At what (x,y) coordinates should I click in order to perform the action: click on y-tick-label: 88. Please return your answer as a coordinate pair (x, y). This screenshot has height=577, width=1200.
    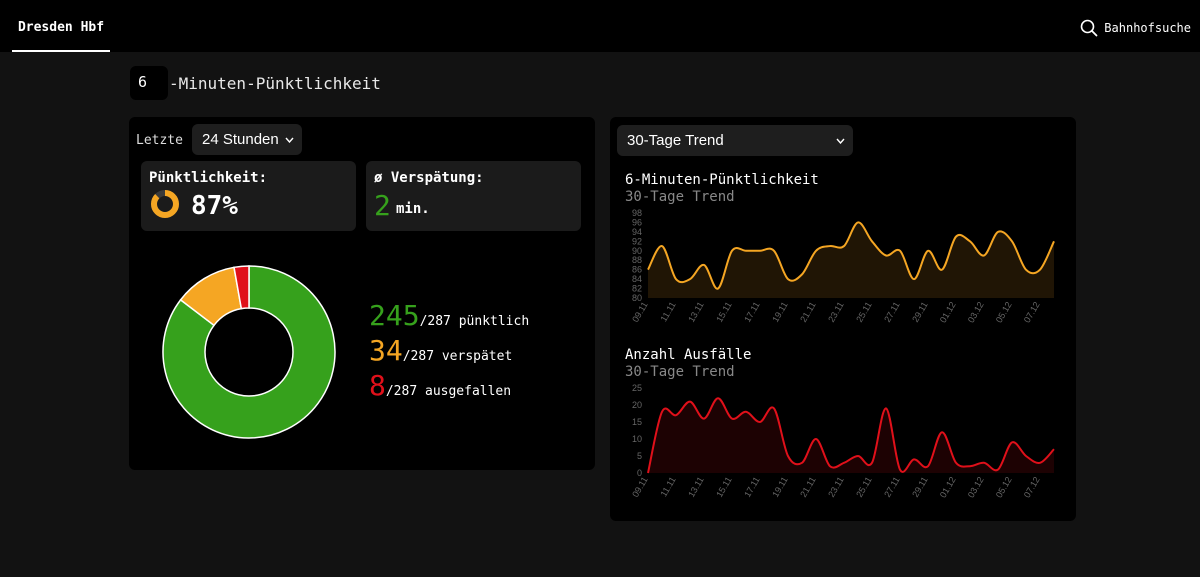
    Looking at the image, I should click on (637, 260).